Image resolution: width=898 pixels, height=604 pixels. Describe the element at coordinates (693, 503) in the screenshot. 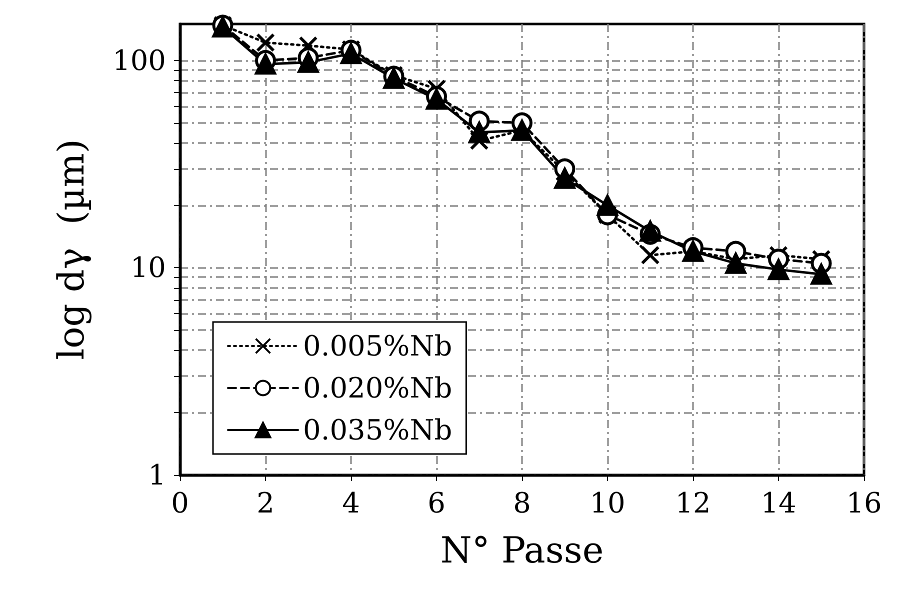

I see `x-tick-label: 12` at that location.